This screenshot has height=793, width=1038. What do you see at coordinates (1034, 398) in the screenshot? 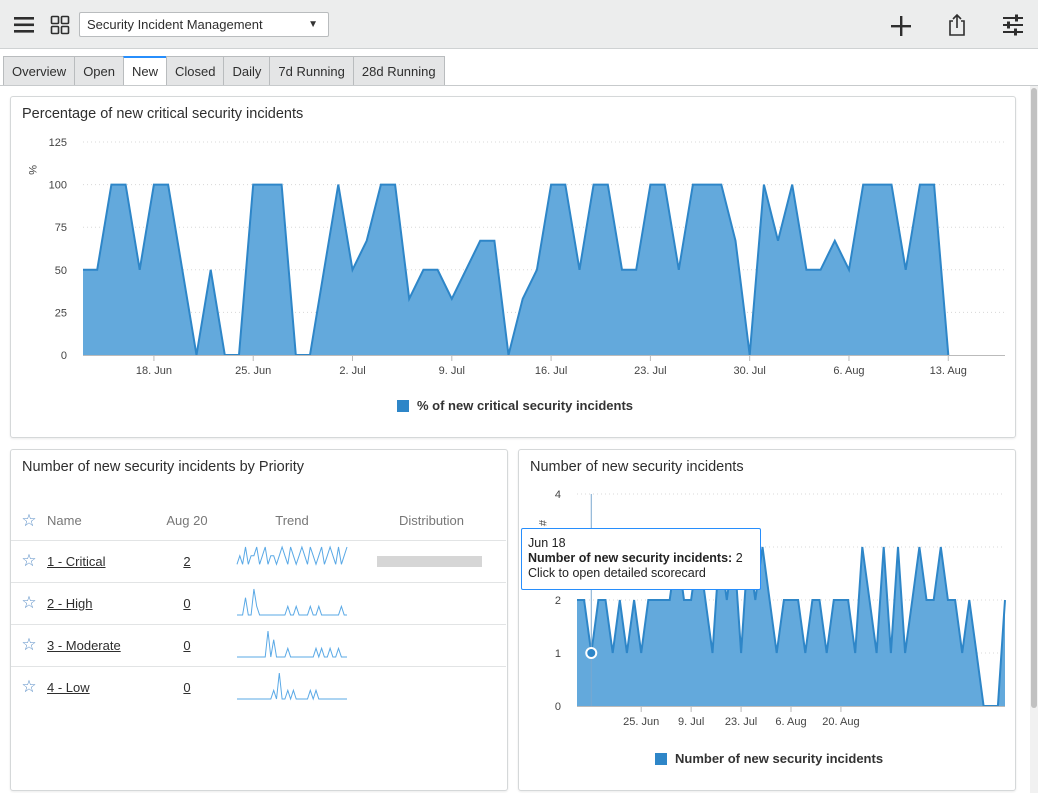
I see `scrollbar-thumb` at bounding box center [1034, 398].